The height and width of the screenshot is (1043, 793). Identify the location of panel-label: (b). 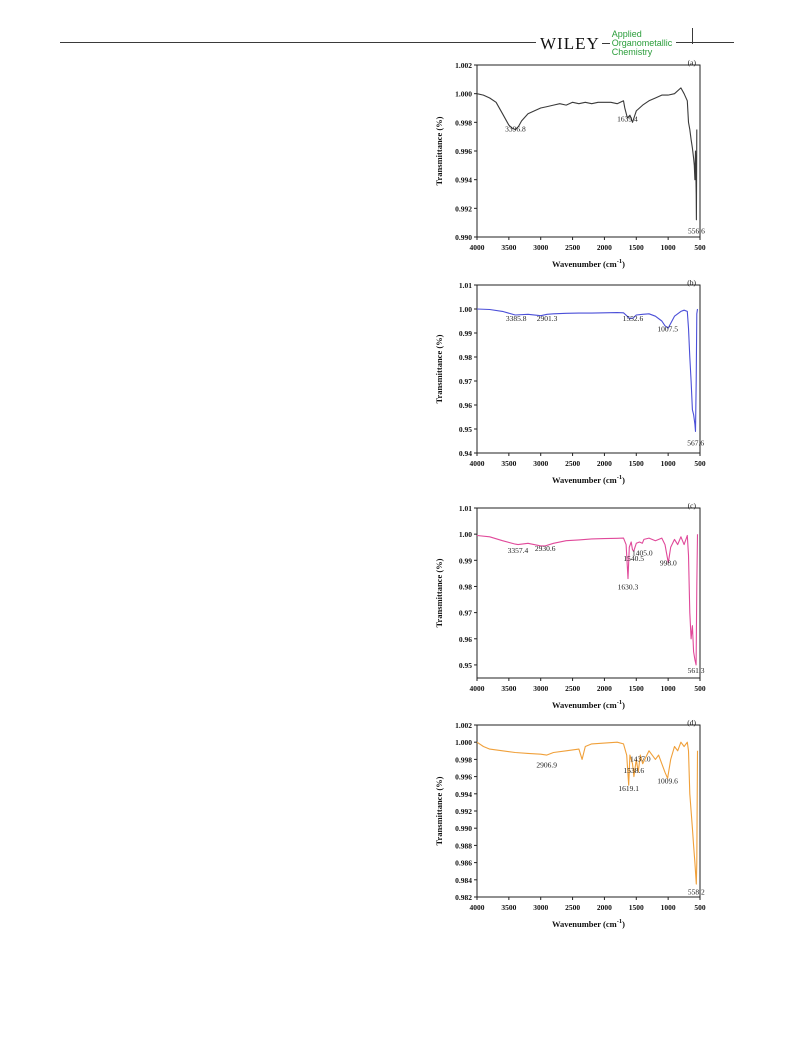
(691, 282).